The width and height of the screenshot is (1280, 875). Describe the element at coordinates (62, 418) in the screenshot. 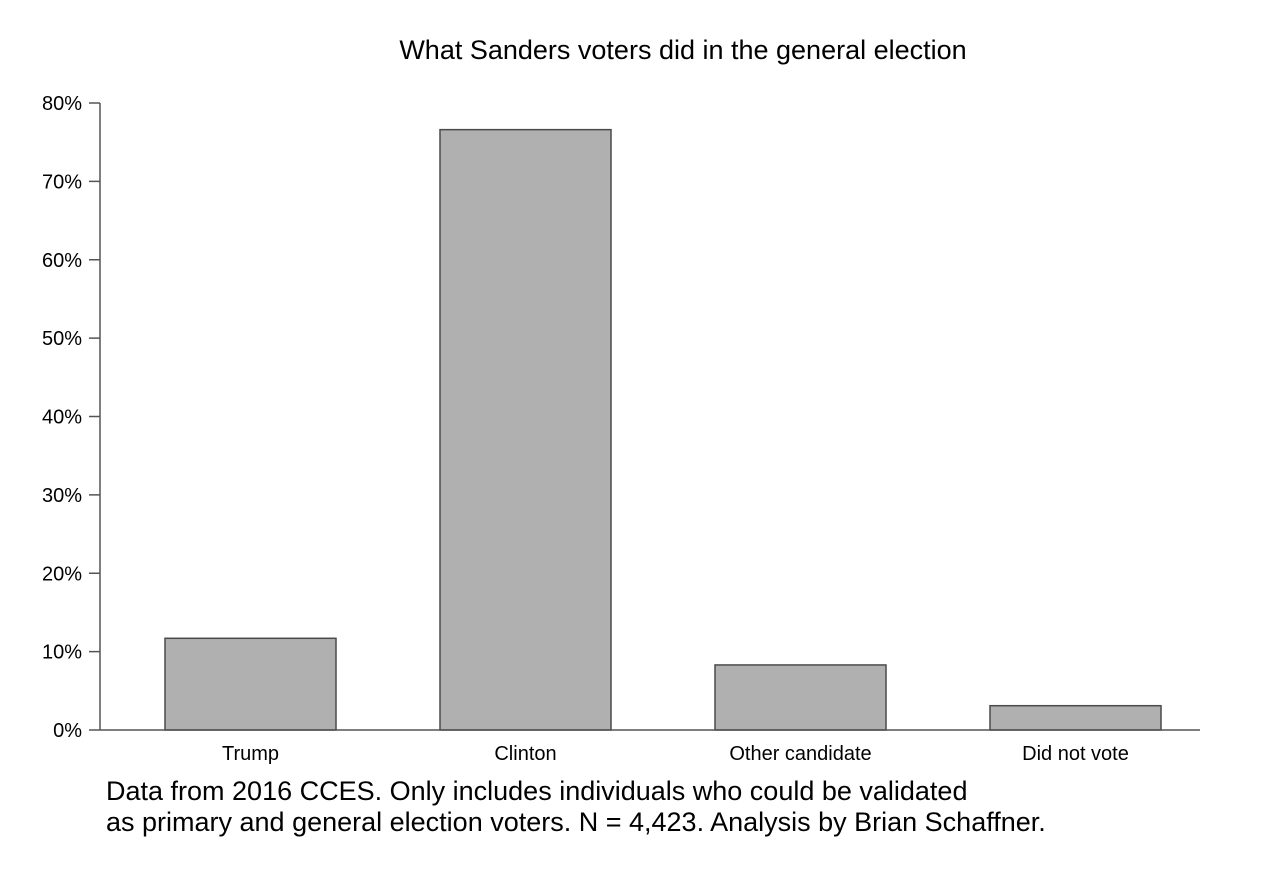

I see `y-tick-label: 40%` at that location.